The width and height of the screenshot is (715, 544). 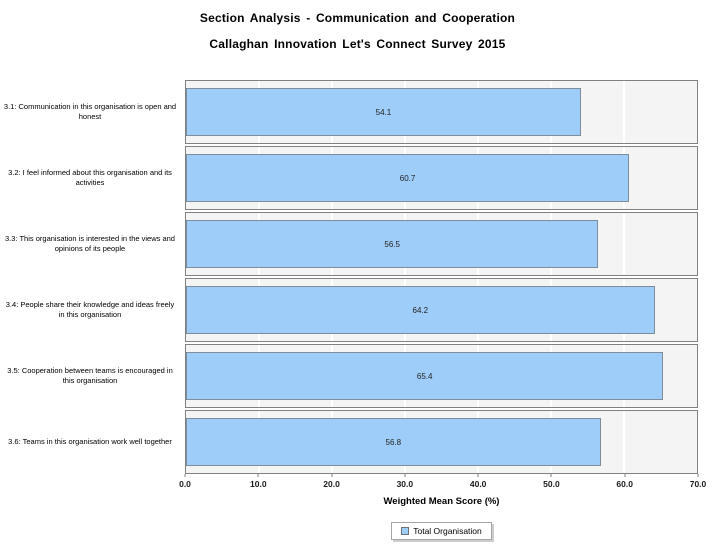 What do you see at coordinates (185, 484) in the screenshot?
I see `x-tick-label: 0.0` at bounding box center [185, 484].